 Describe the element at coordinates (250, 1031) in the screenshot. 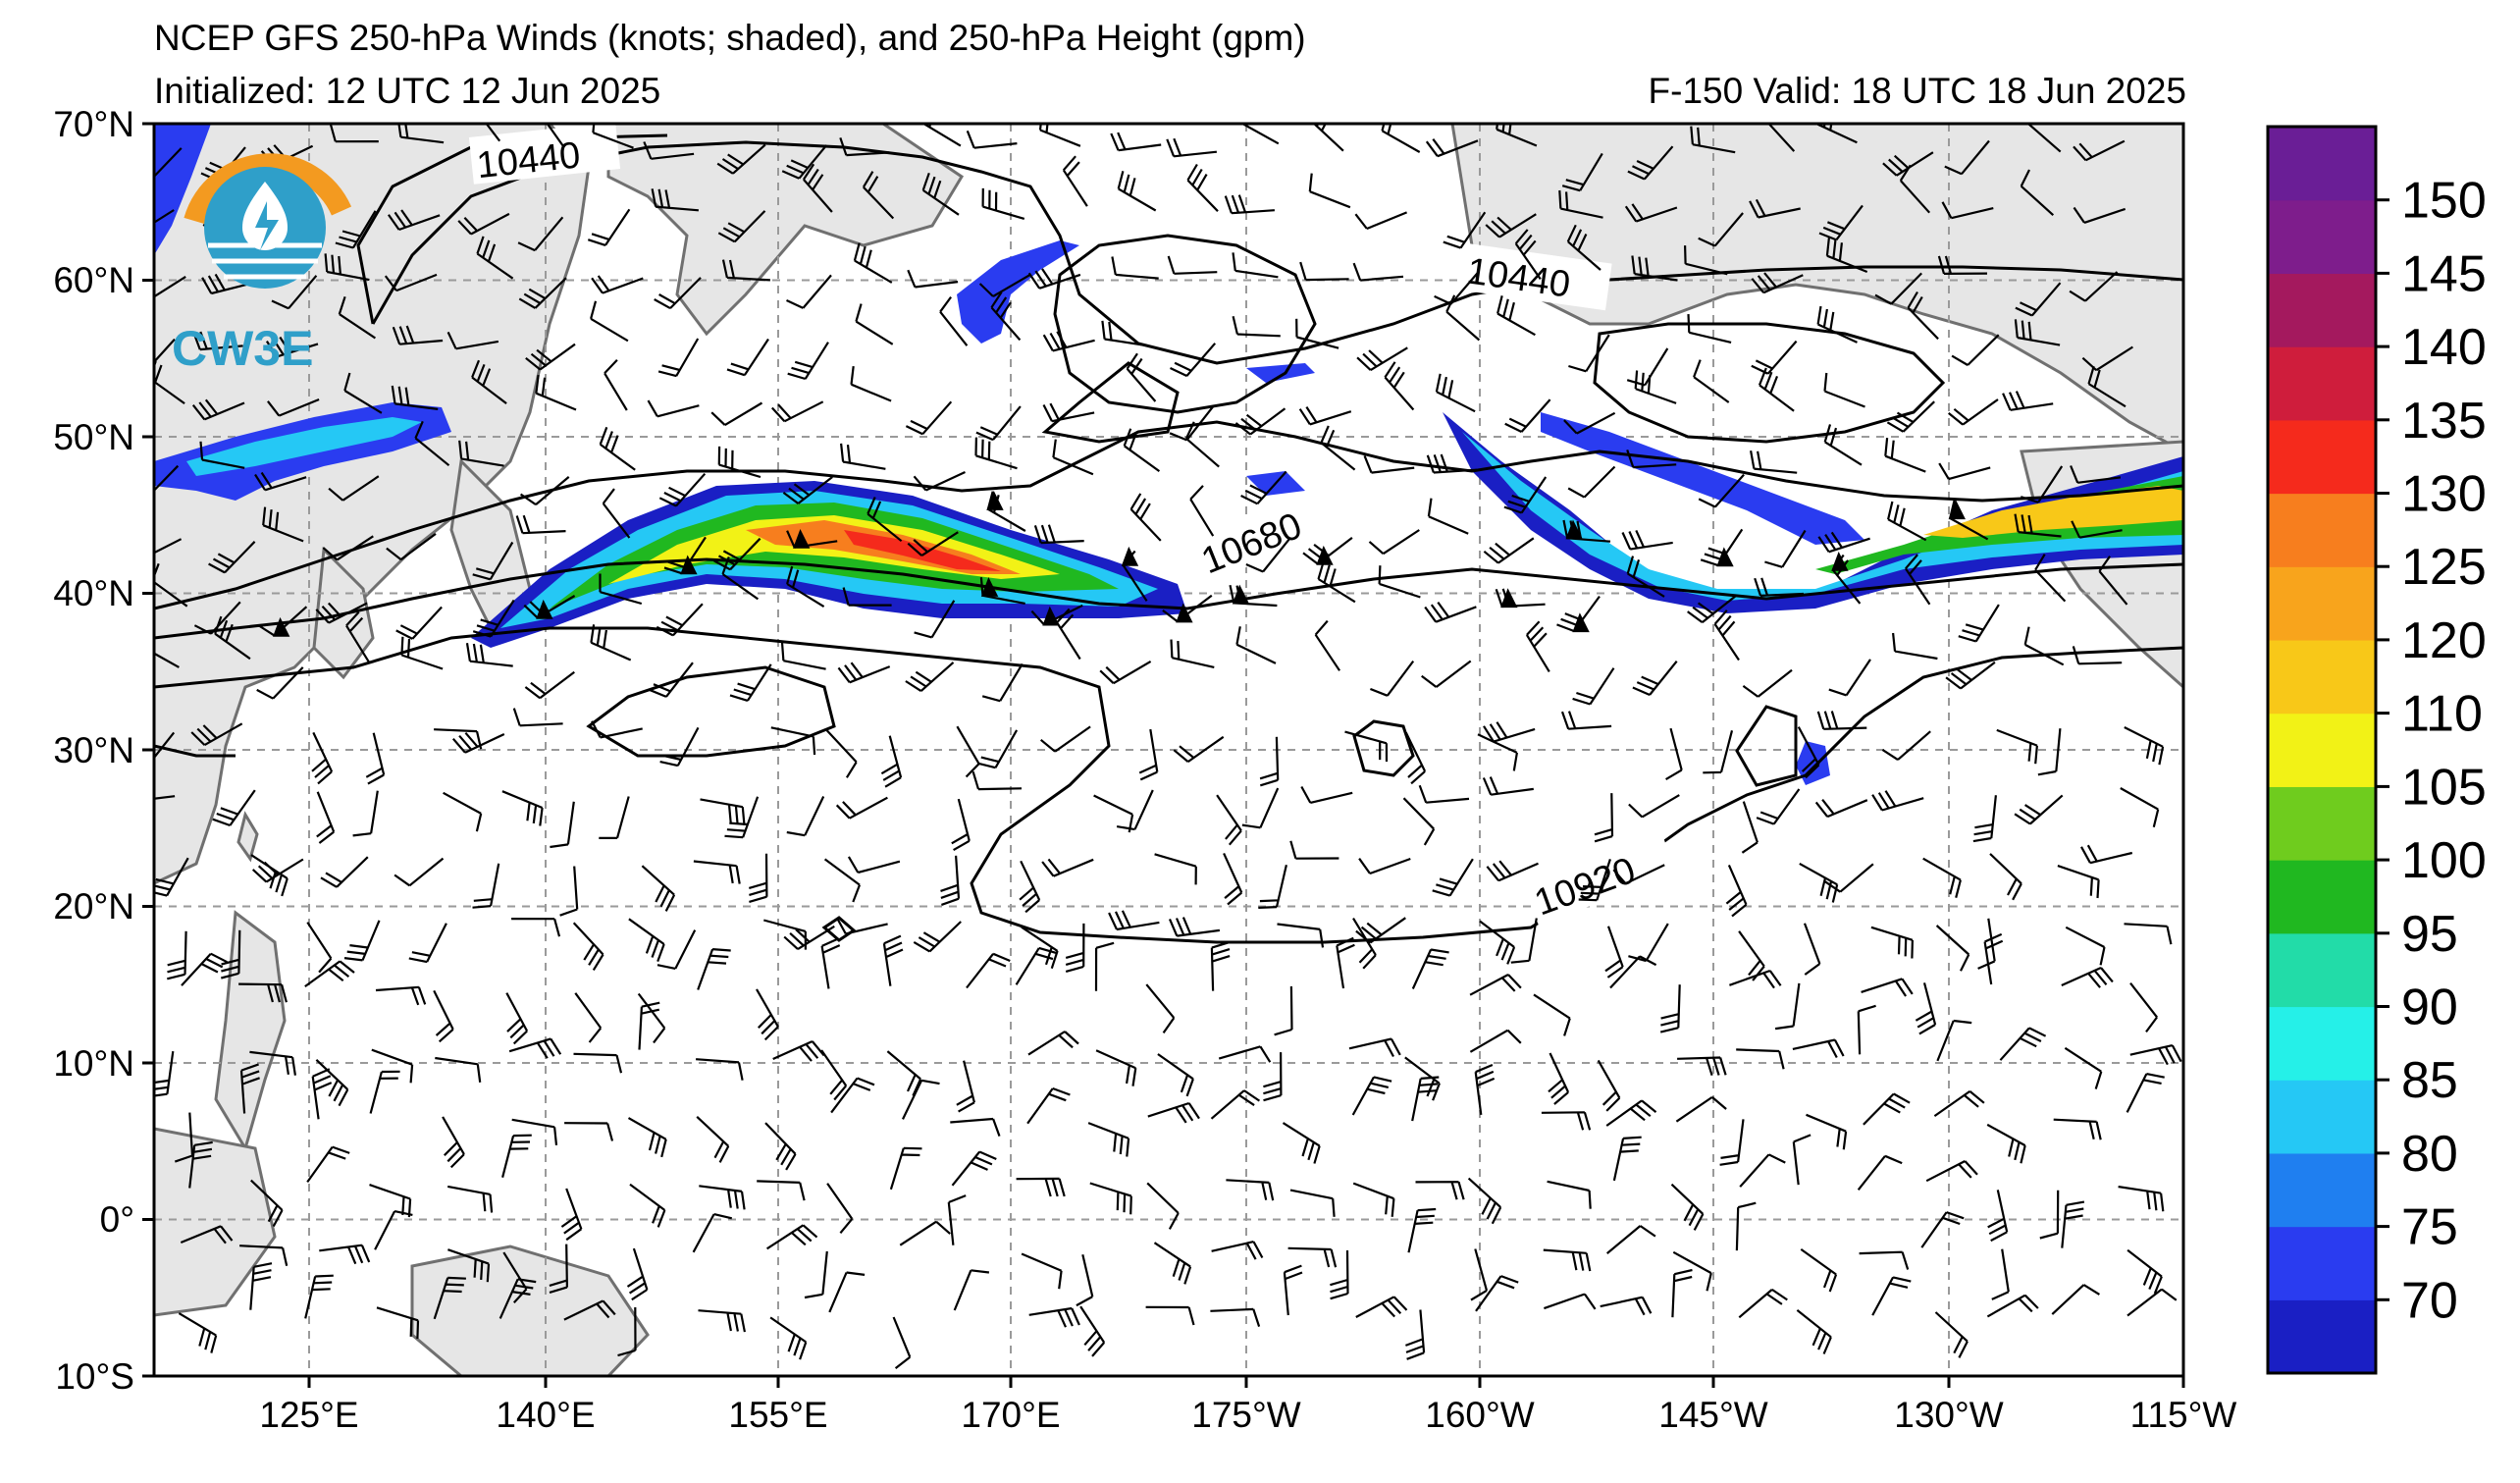

I see `philippines-land` at that location.